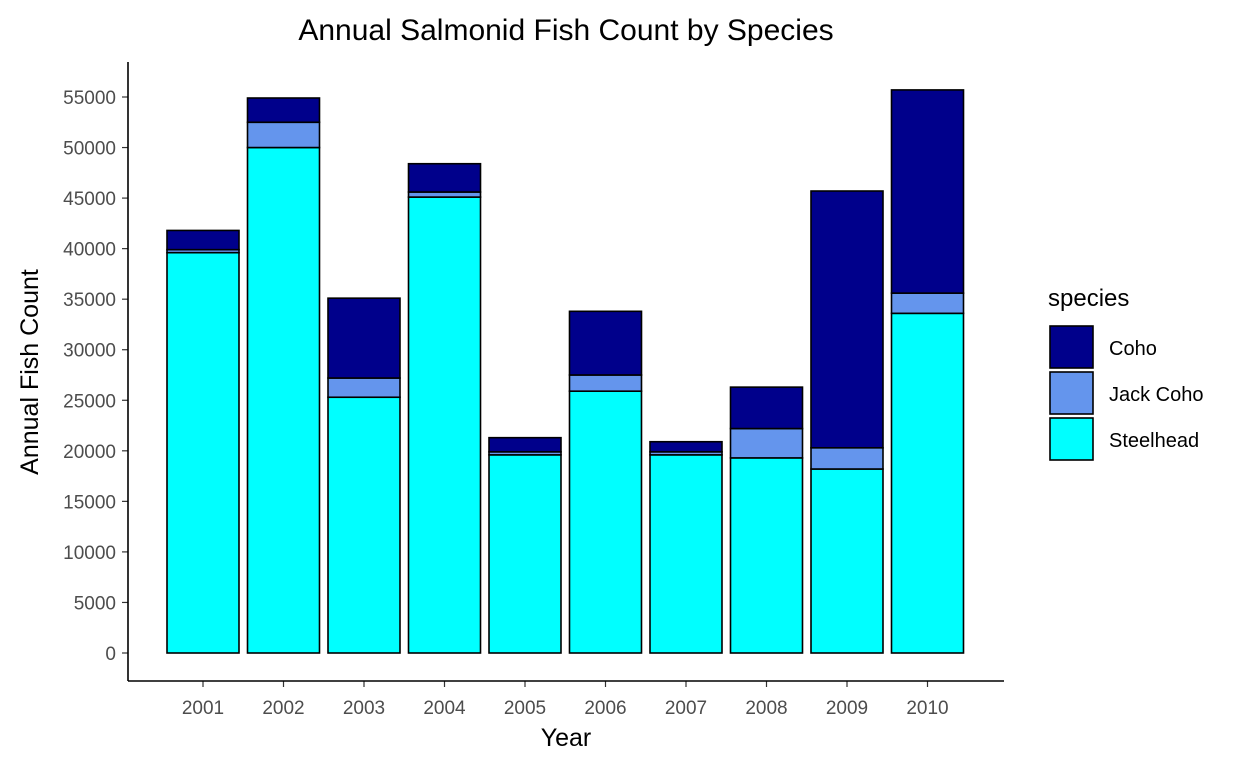  I want to click on legend-label: Steelhead, so click(1154, 441).